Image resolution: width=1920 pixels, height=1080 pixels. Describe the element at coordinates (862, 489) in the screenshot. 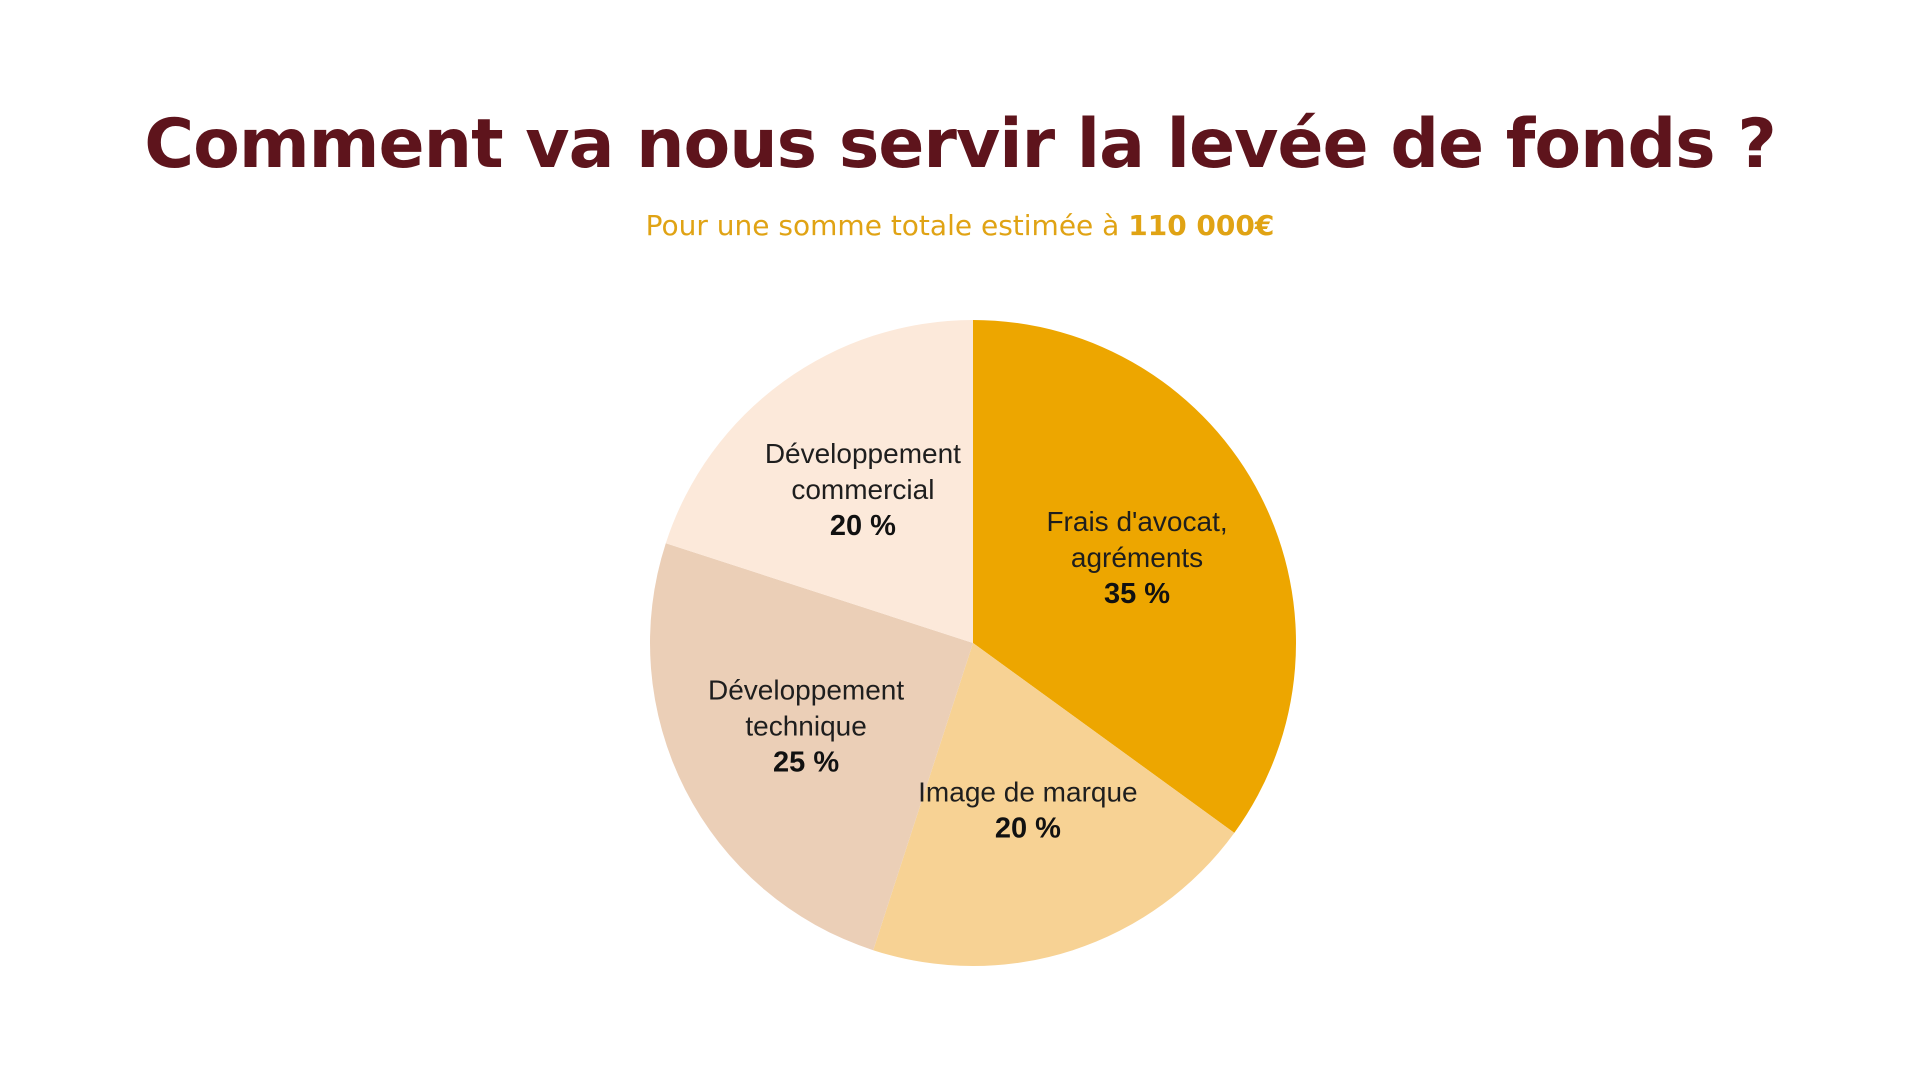

I see `slice-label-4-line-2: commercial` at that location.